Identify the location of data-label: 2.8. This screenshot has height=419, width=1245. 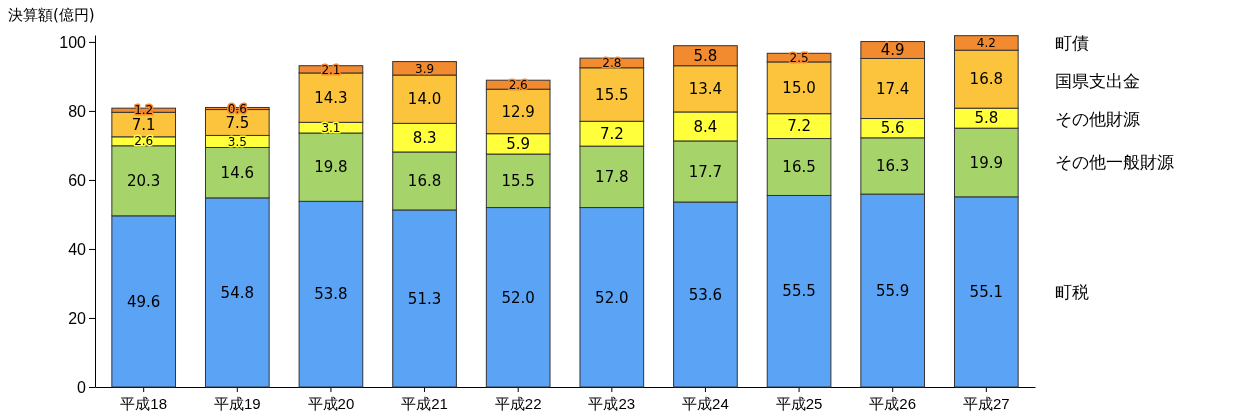
(612, 63).